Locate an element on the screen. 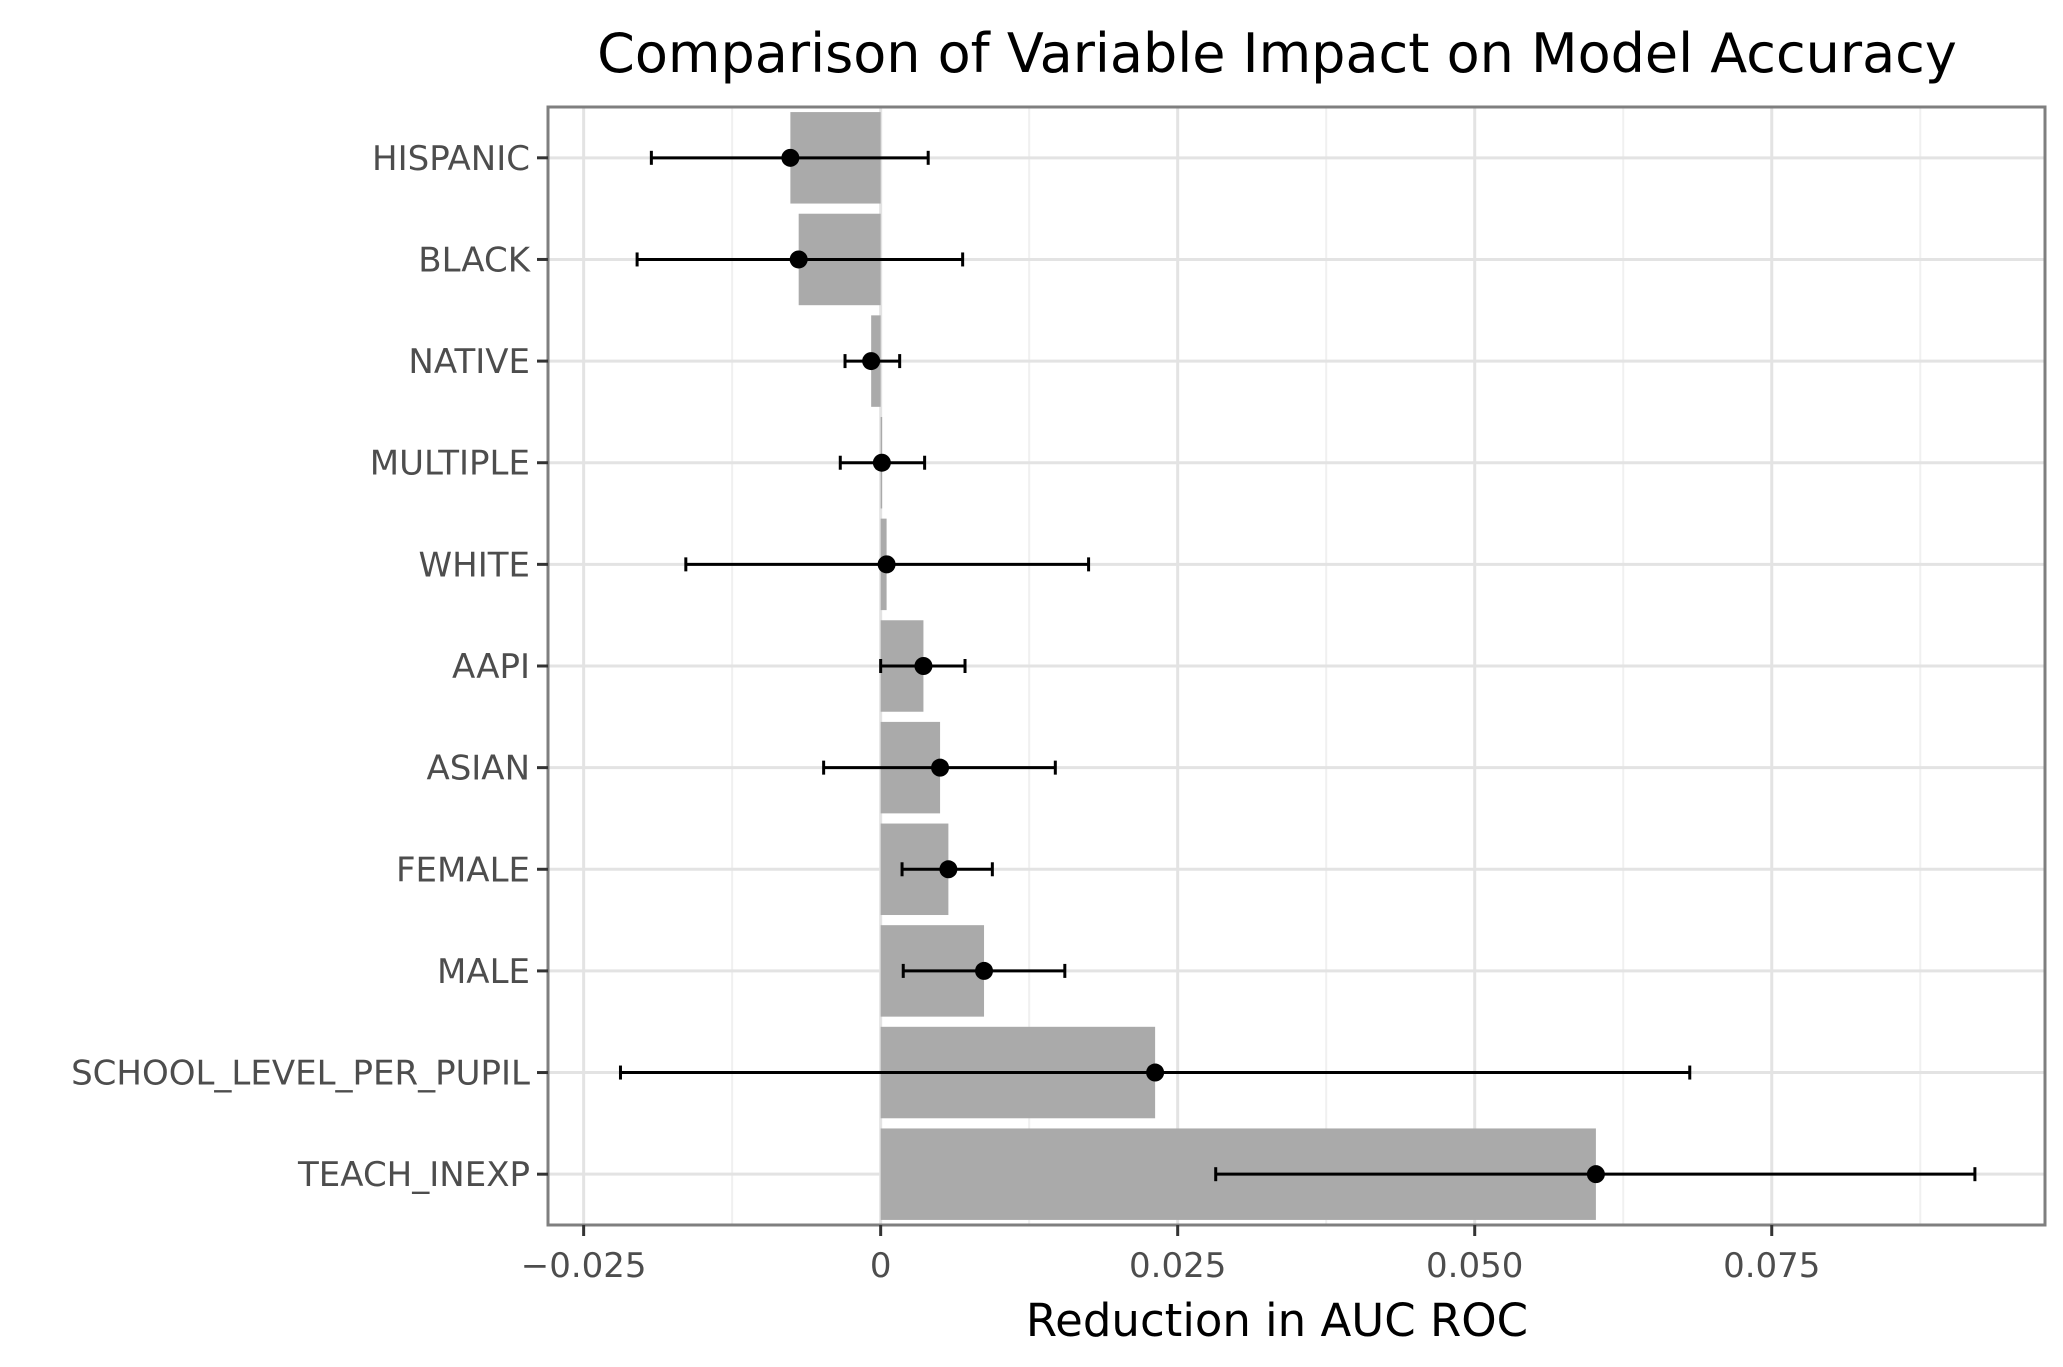 The width and height of the screenshot is (2063, 1367). y-tick-label: AAPI is located at coordinates (491, 667).